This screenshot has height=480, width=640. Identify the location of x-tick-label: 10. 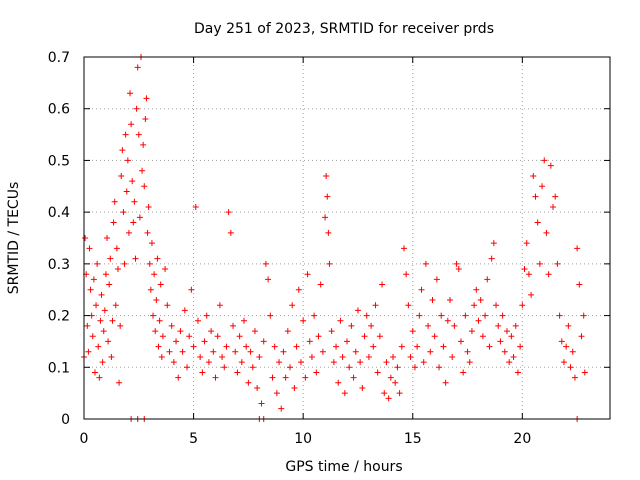
(303, 439).